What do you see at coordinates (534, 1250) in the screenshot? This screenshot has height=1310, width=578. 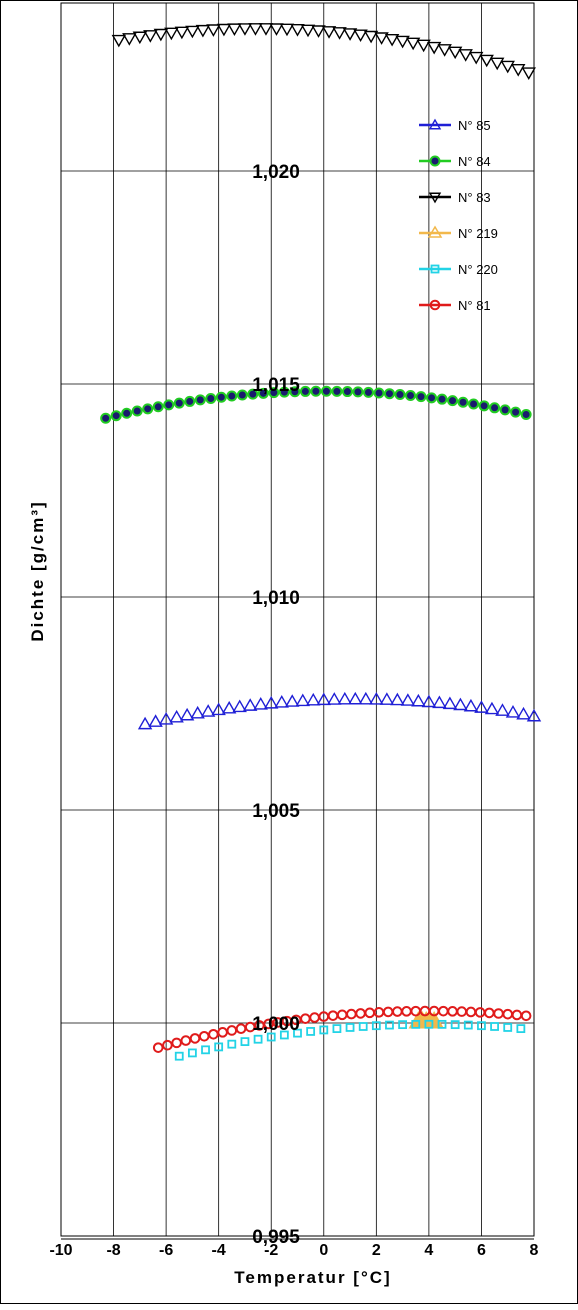 I see `x-tick-label: 8` at bounding box center [534, 1250].